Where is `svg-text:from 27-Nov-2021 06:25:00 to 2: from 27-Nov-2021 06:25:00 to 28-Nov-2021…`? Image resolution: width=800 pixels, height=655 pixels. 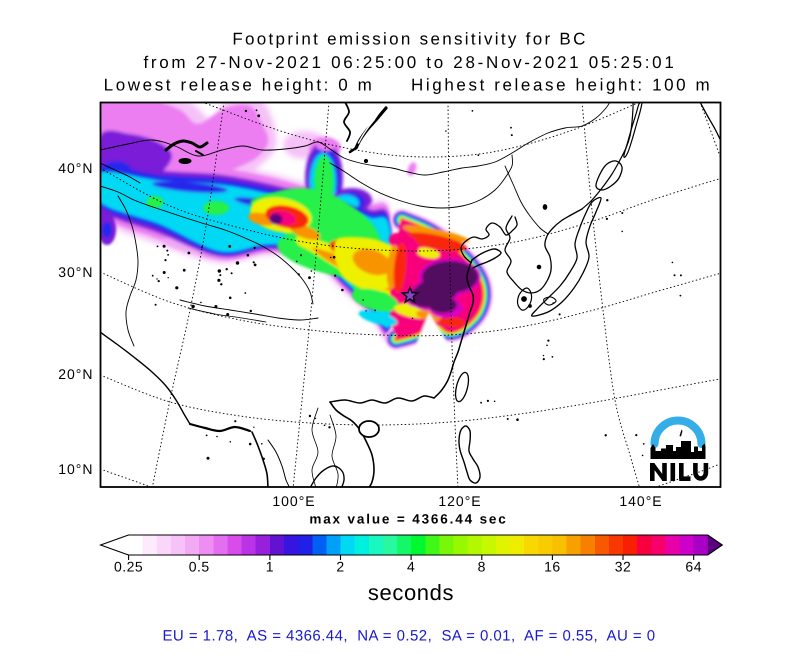 svg-text:from 27-Nov-2021 06:25:00 to 2: from 27-Nov-2021 06:25:00 to 28-Nov-2021… is located at coordinates (409, 62).